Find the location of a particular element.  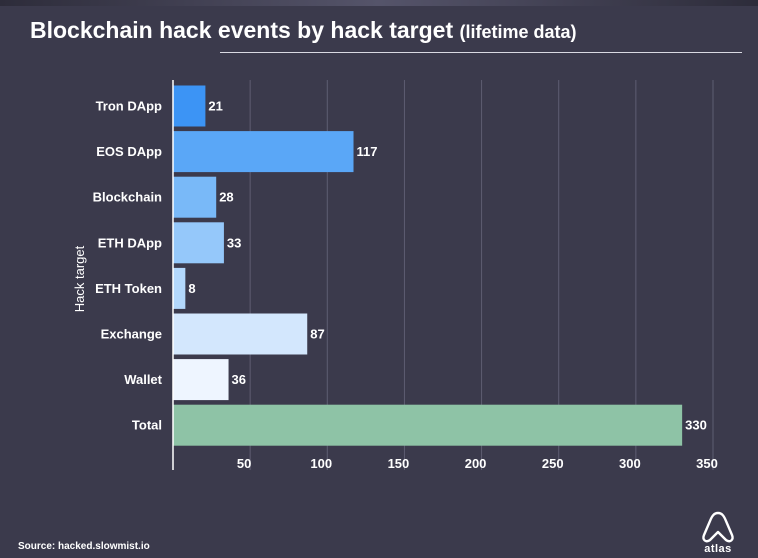

data-label: 87 is located at coordinates (317, 334).